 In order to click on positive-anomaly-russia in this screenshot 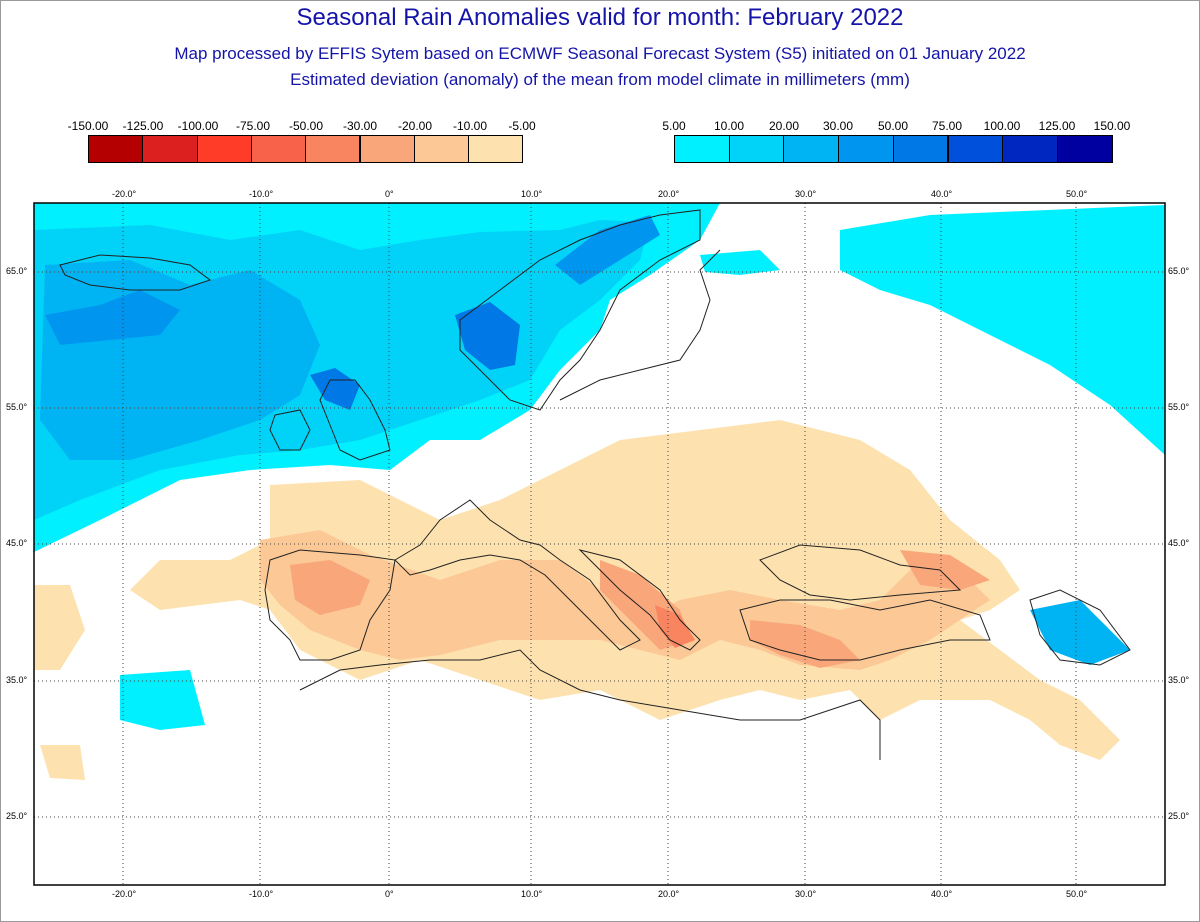, I will do `click(1002, 330)`.